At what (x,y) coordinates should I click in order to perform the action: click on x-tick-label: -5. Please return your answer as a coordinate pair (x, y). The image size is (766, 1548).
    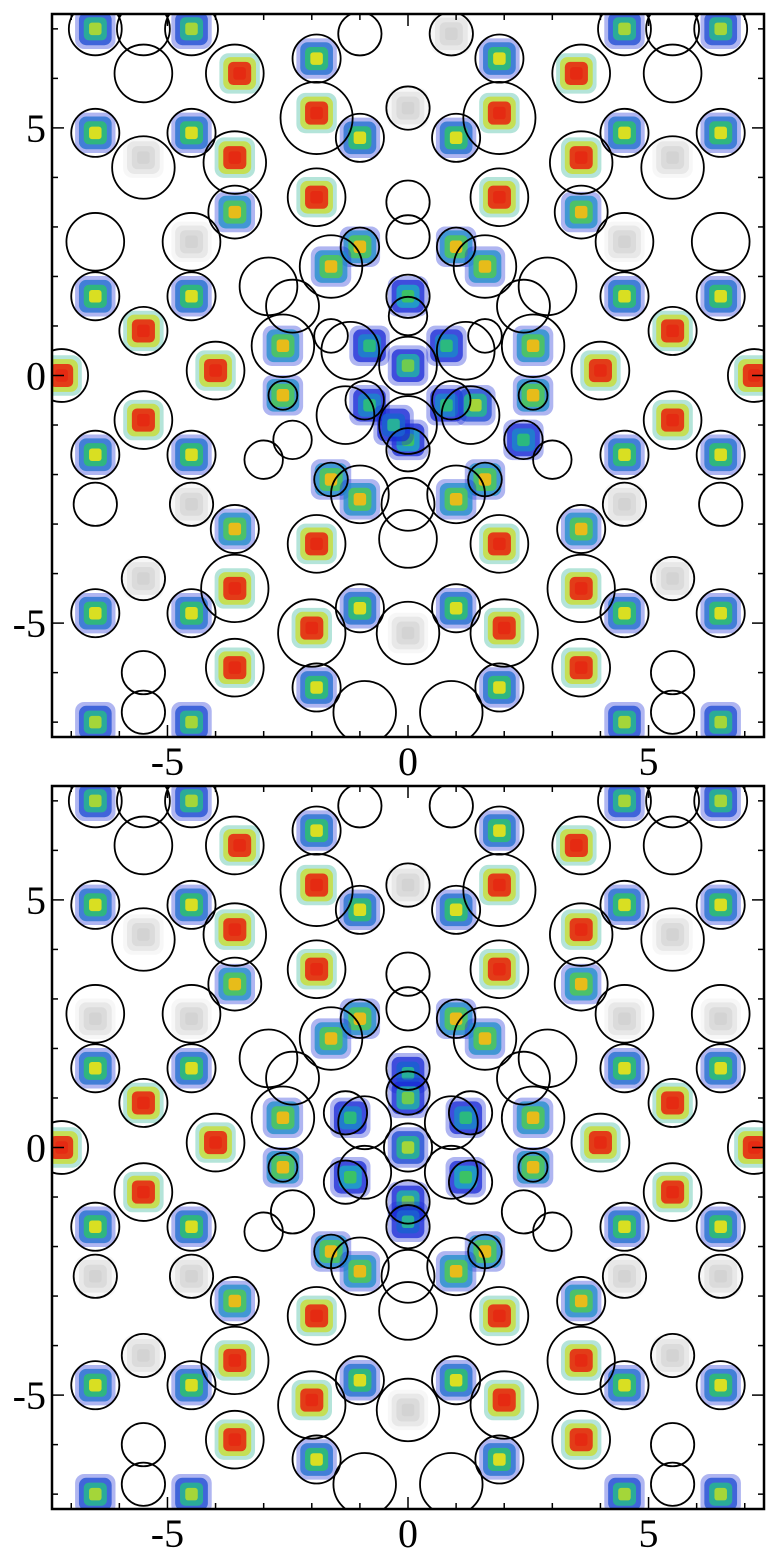
    Looking at the image, I should click on (167, 761).